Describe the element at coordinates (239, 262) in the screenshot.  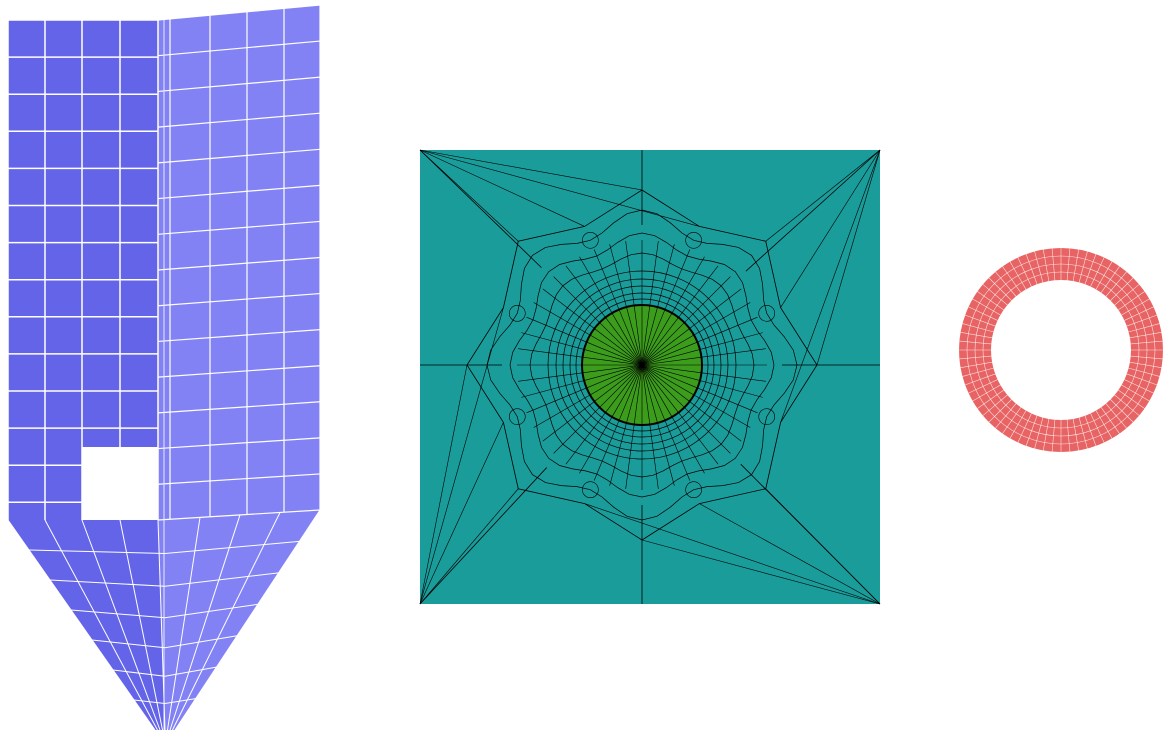
I see `silo-light-face` at that location.